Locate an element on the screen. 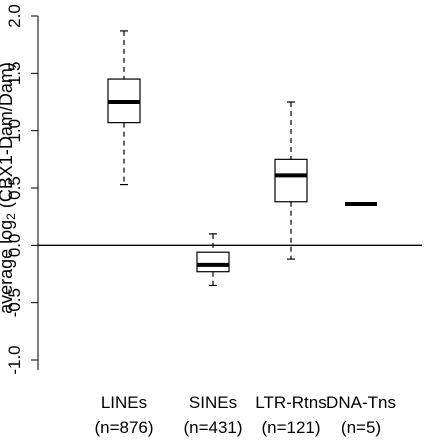  category-label: DNA-Tns is located at coordinates (361, 402).